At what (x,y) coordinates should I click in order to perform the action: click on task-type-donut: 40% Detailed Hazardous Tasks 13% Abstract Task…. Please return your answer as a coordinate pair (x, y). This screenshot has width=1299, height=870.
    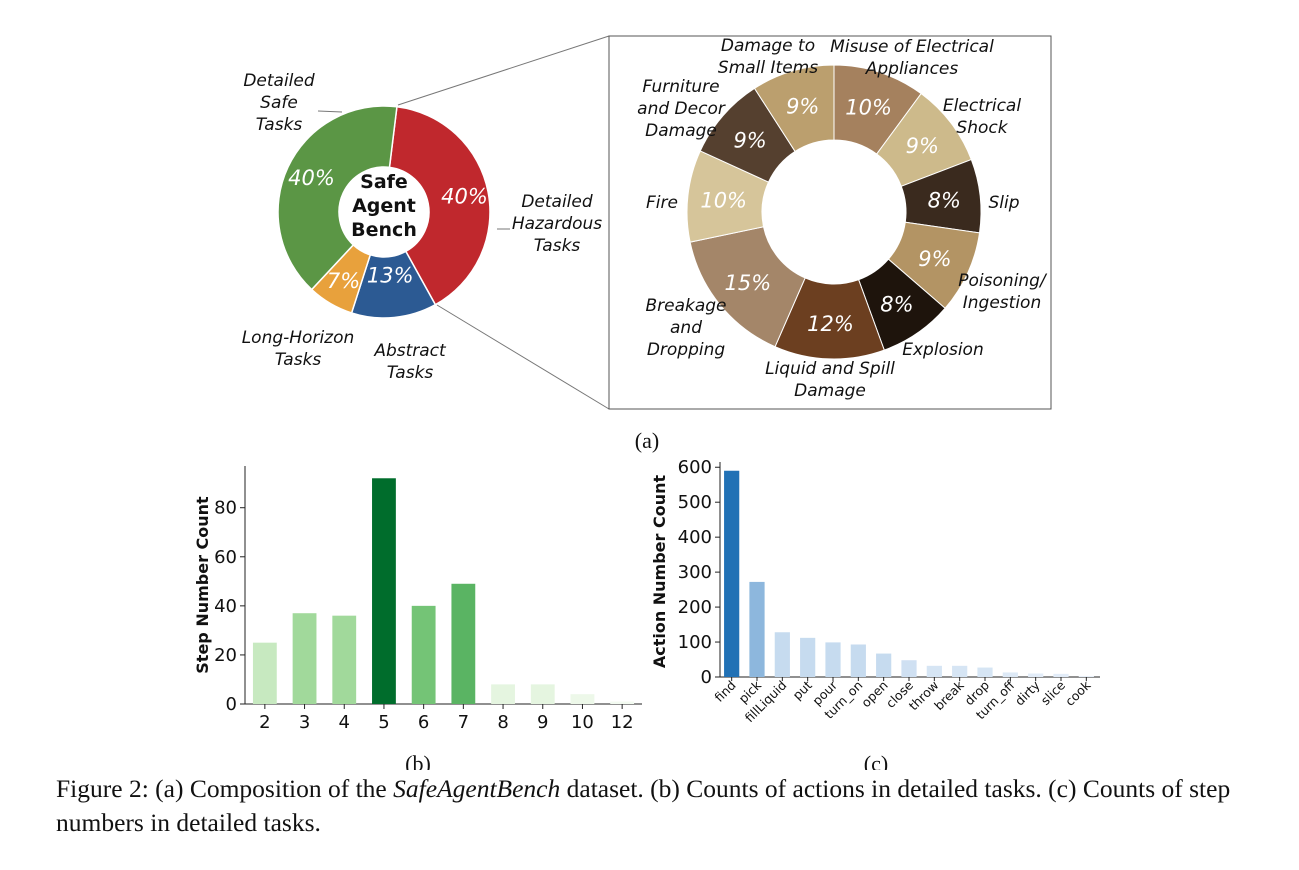
    Looking at the image, I should click on (422, 227).